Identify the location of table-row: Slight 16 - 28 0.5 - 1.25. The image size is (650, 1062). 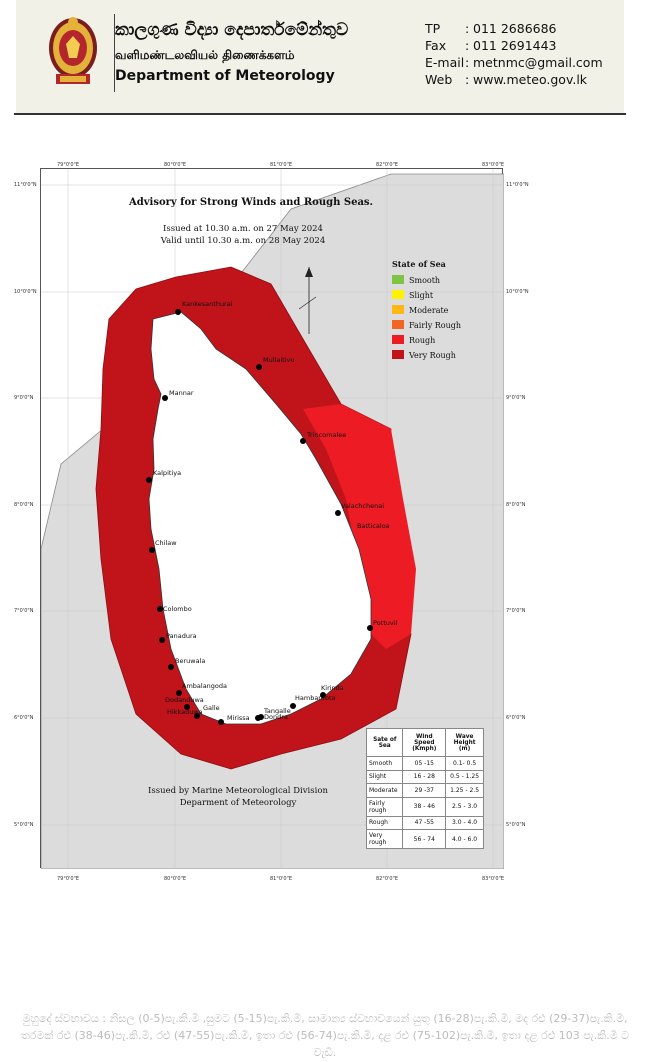
(424, 776).